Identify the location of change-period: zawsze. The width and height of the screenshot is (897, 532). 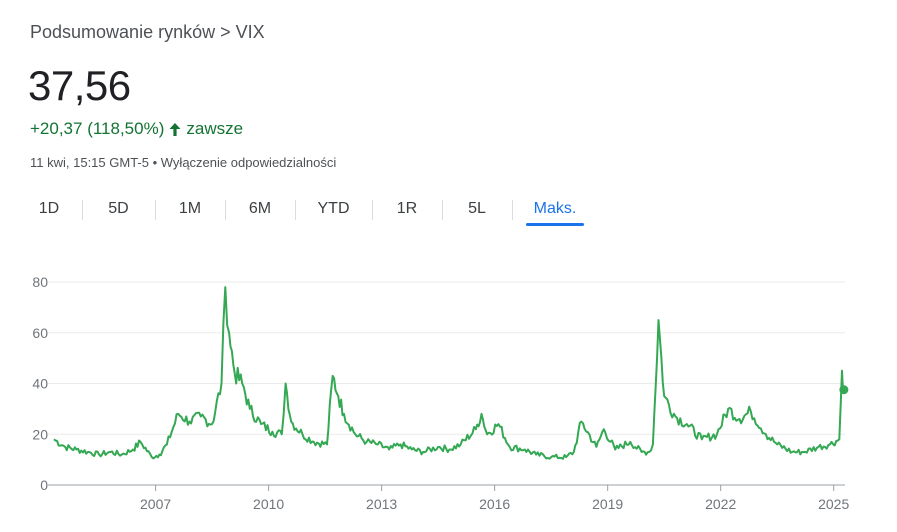
(215, 128).